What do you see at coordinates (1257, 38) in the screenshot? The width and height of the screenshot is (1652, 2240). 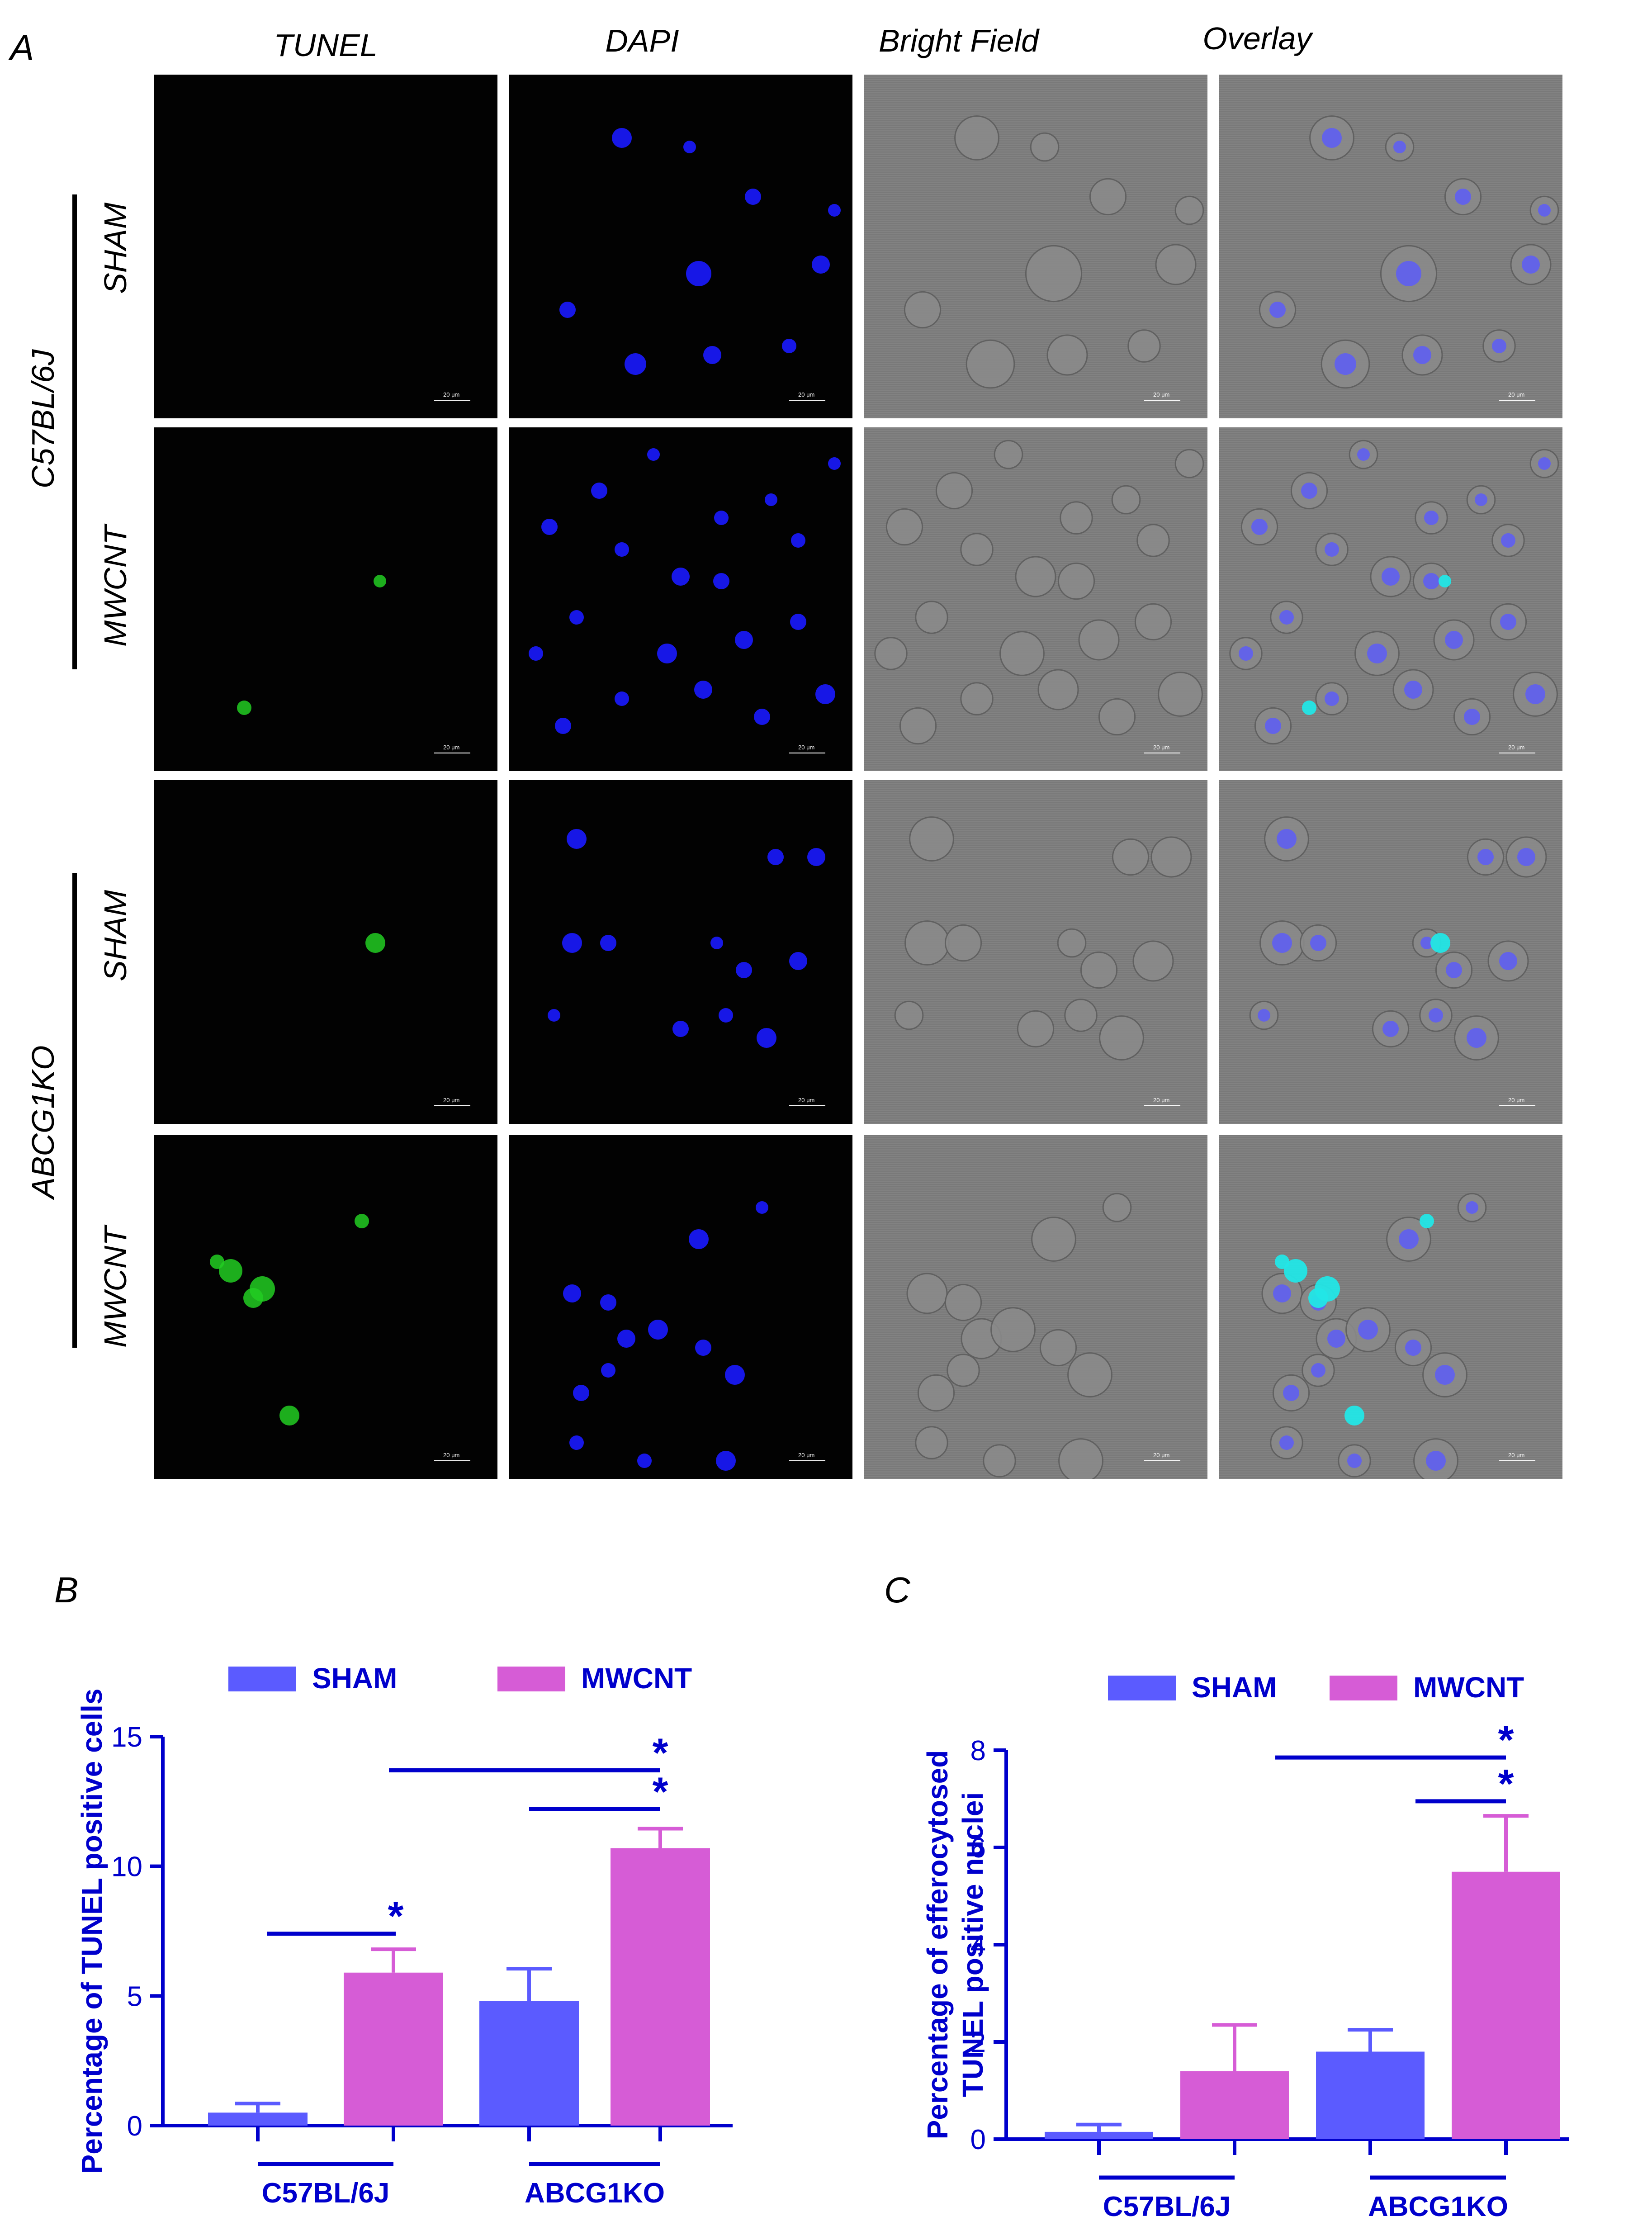 I see `column-label-overlay: Overlay` at bounding box center [1257, 38].